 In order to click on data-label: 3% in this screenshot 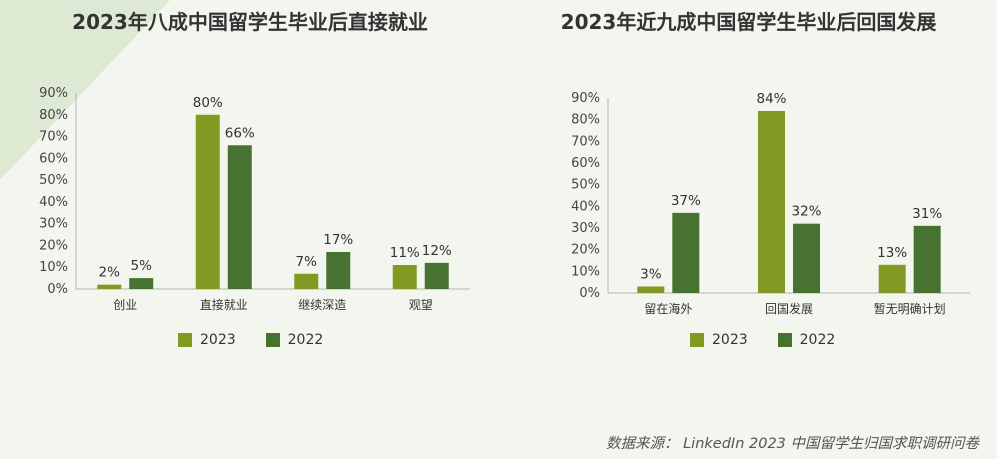, I will do `click(651, 275)`.